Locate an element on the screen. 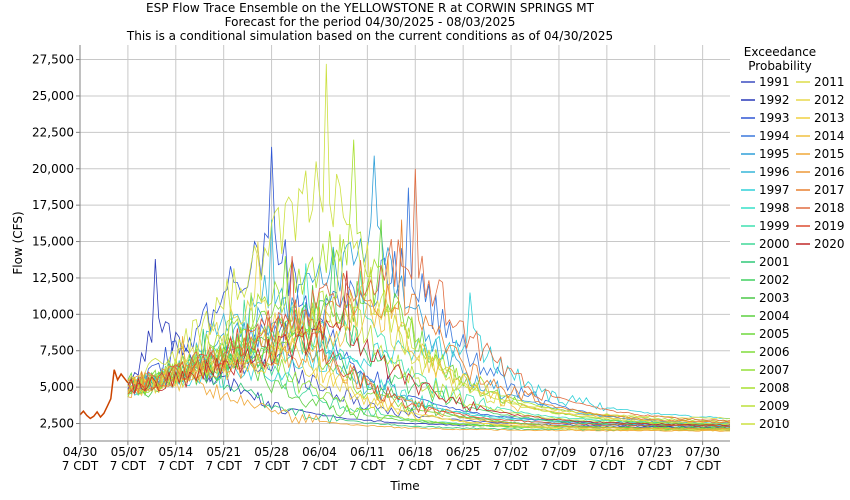  legend-label-1991: 1991 is located at coordinates (774, 82).